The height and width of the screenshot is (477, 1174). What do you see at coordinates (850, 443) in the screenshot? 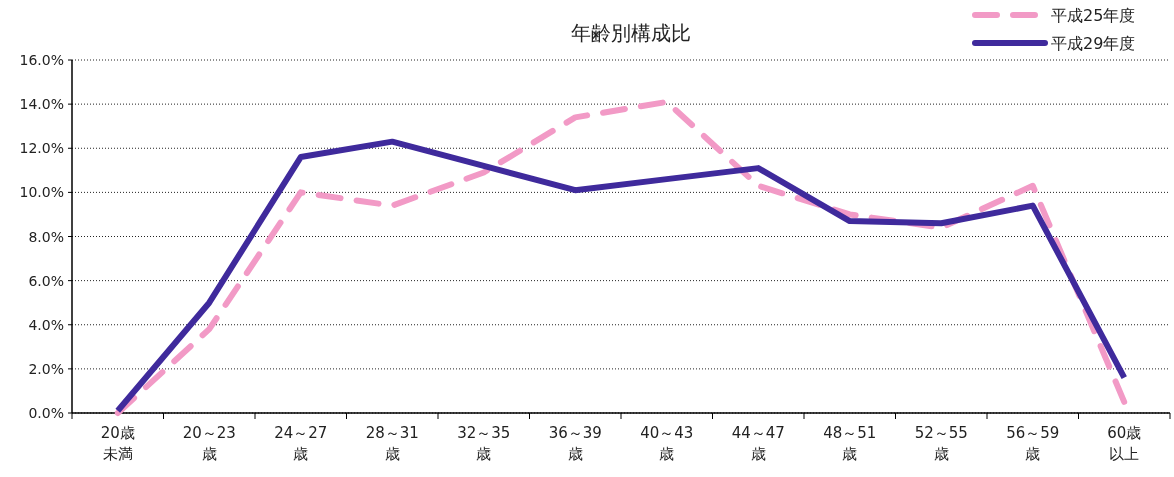
I see `x-tick-label: 48～51歳` at bounding box center [850, 443].